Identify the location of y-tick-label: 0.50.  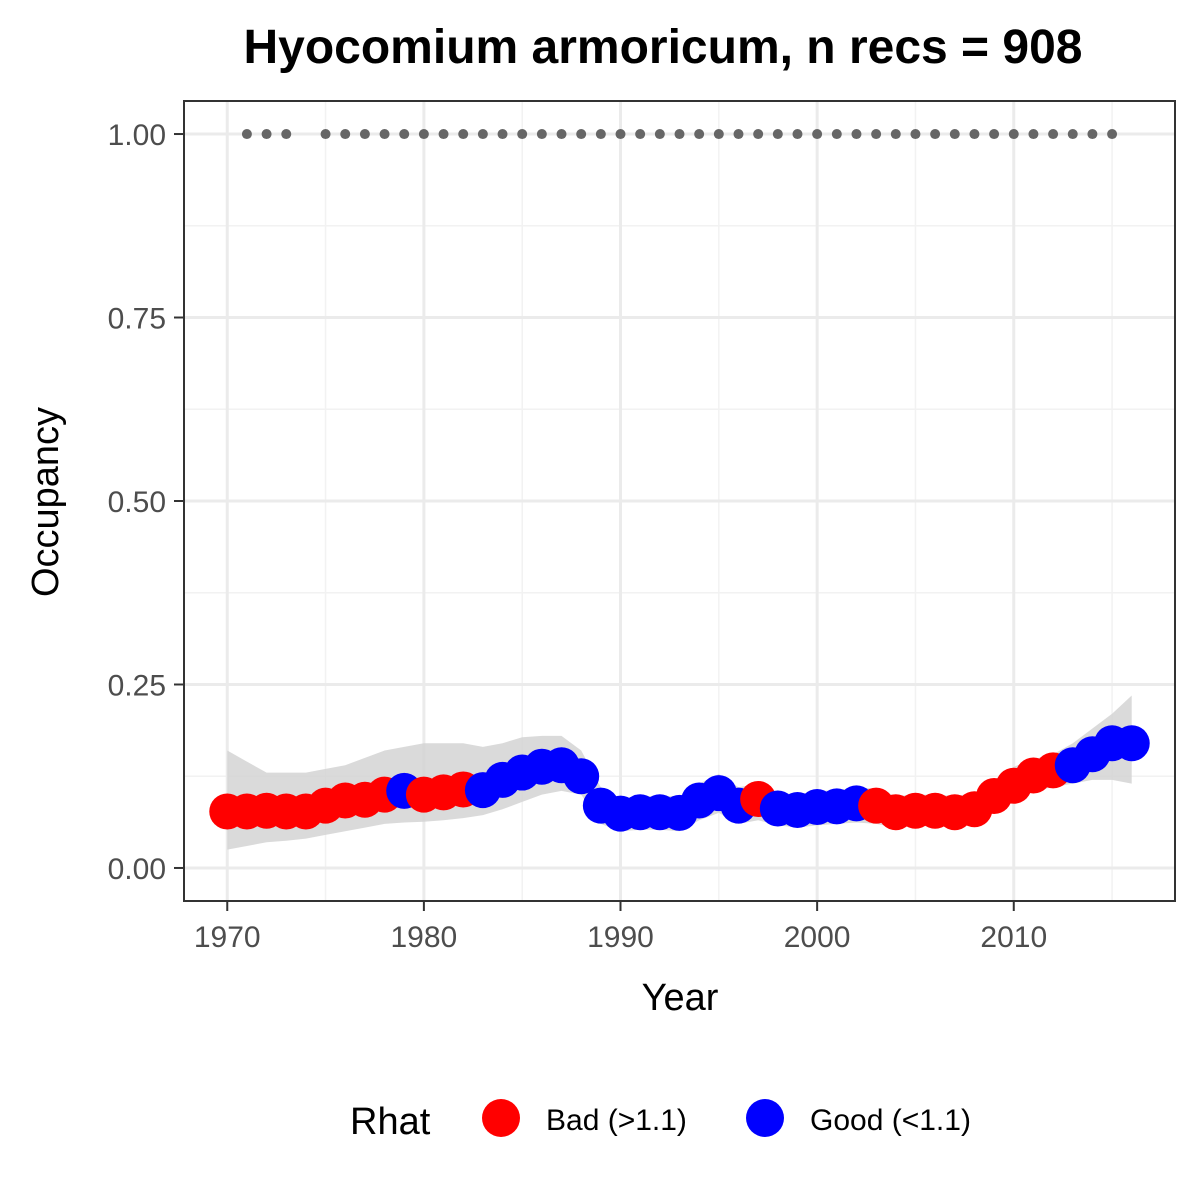
(137, 502).